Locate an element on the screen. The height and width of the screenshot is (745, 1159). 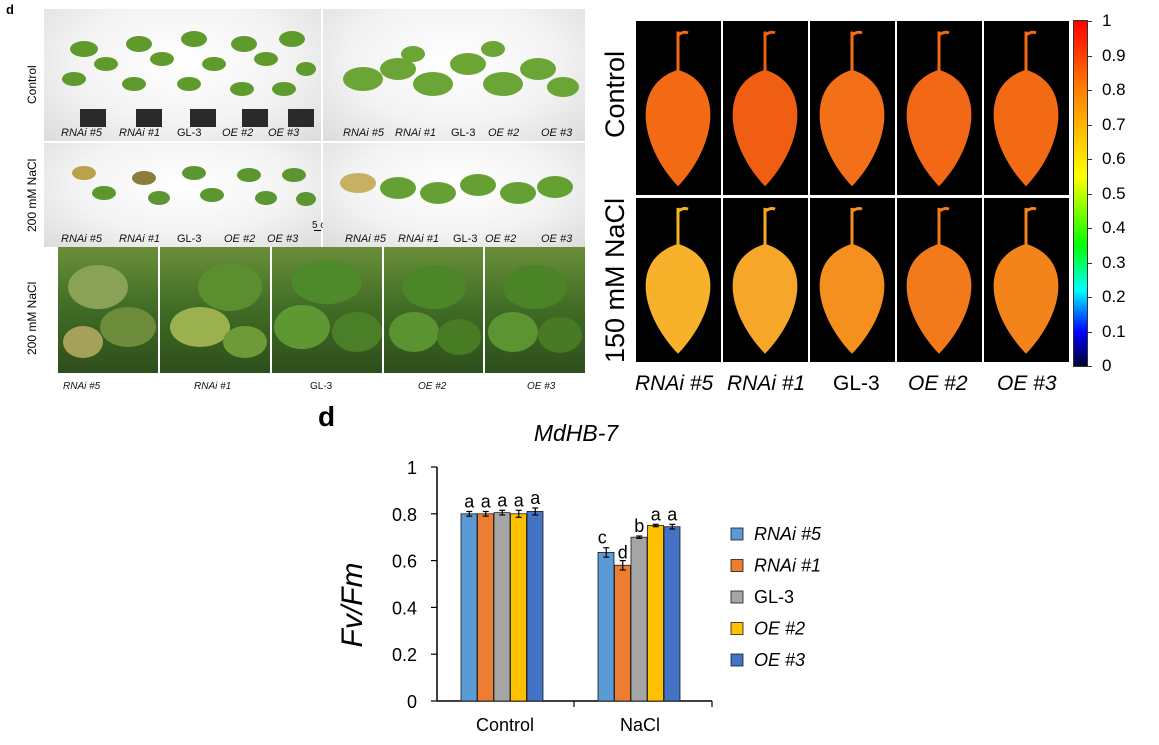
photo-nacl-left: RNAi #5 RNAi #1 GL-3 OE #2 OE #3 is located at coordinates (182, 195).